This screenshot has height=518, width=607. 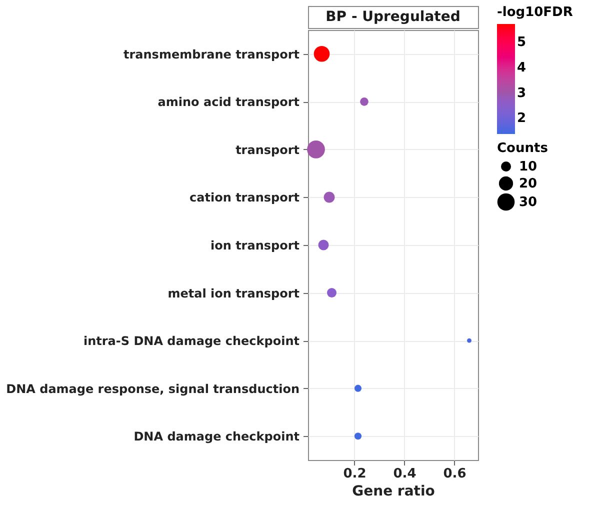 What do you see at coordinates (528, 167) in the screenshot?
I see `legend-label: 10` at bounding box center [528, 167].